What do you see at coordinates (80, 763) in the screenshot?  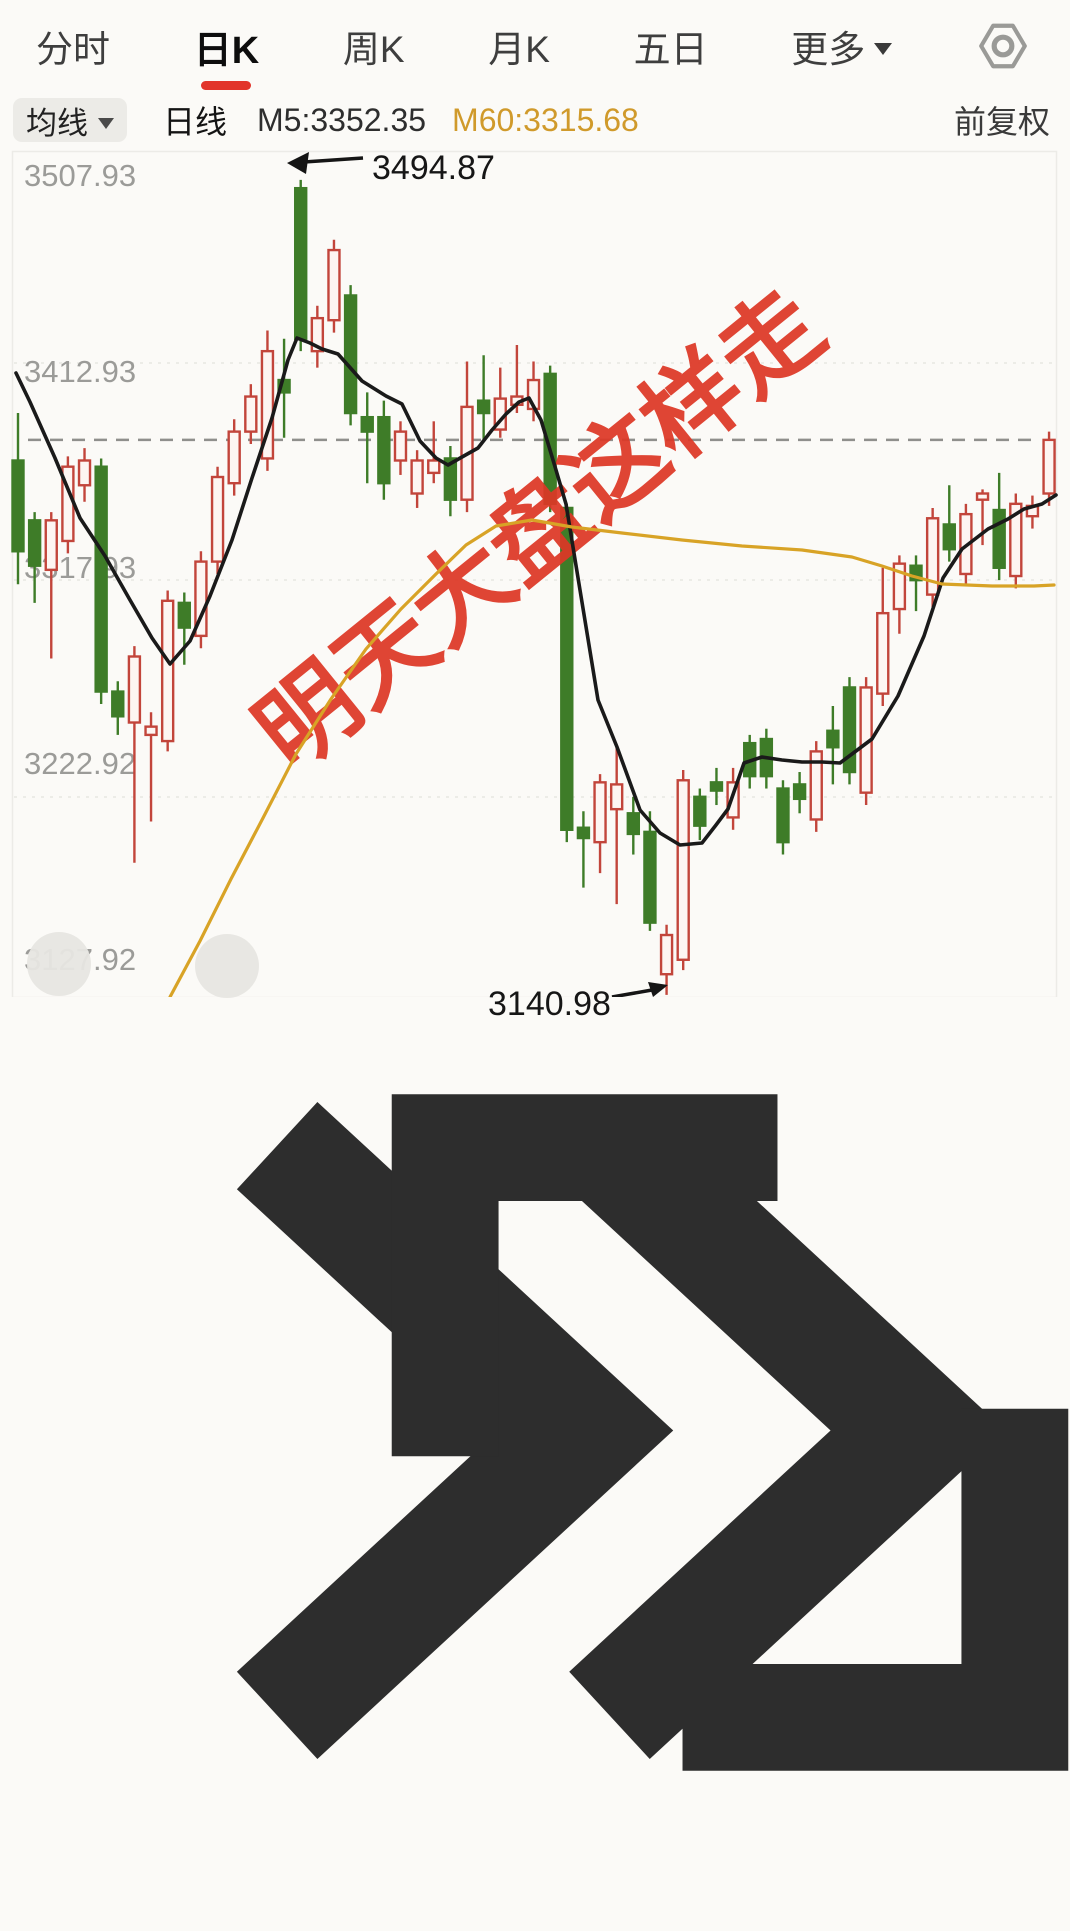 I see `y-axis-label: 3222.92` at bounding box center [80, 763].